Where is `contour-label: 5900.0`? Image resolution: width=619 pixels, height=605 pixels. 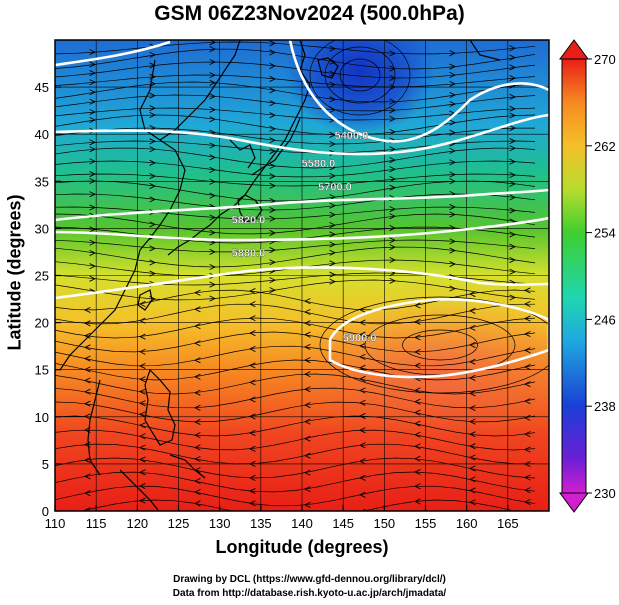 contour-label: 5900.0 is located at coordinates (360, 338).